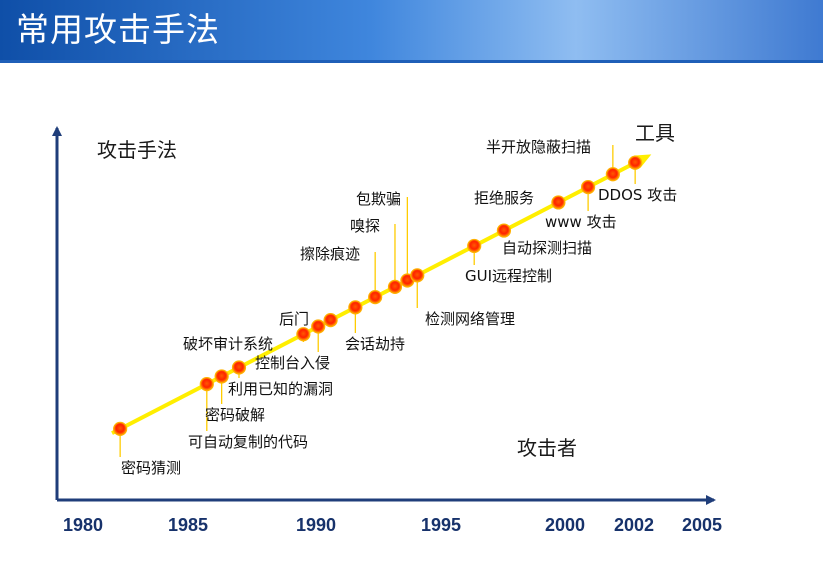 This screenshot has width=823, height=566. I want to click on x-tick-label: 1990, so click(316, 525).